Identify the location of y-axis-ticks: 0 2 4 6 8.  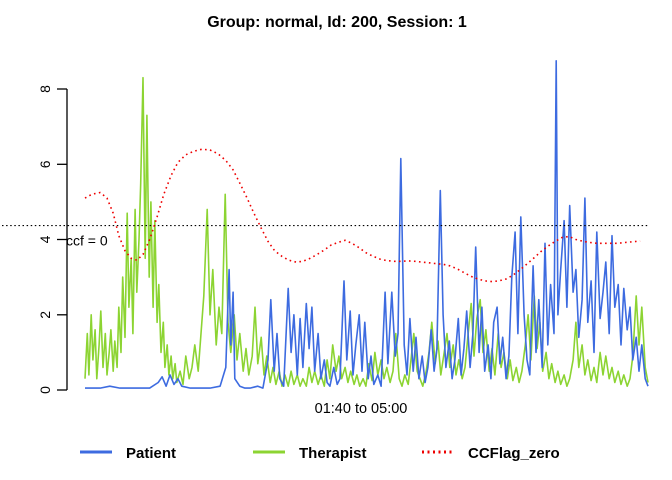
(52, 239).